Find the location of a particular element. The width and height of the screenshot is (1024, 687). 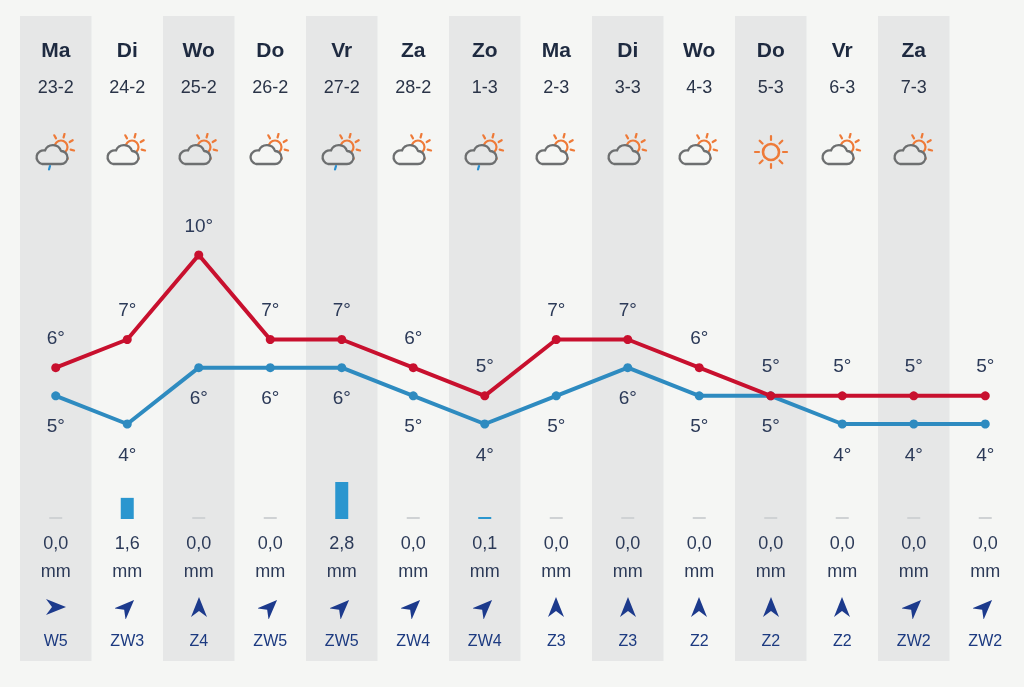

x-tick-label: Di 24-2 is located at coordinates (127, 67).